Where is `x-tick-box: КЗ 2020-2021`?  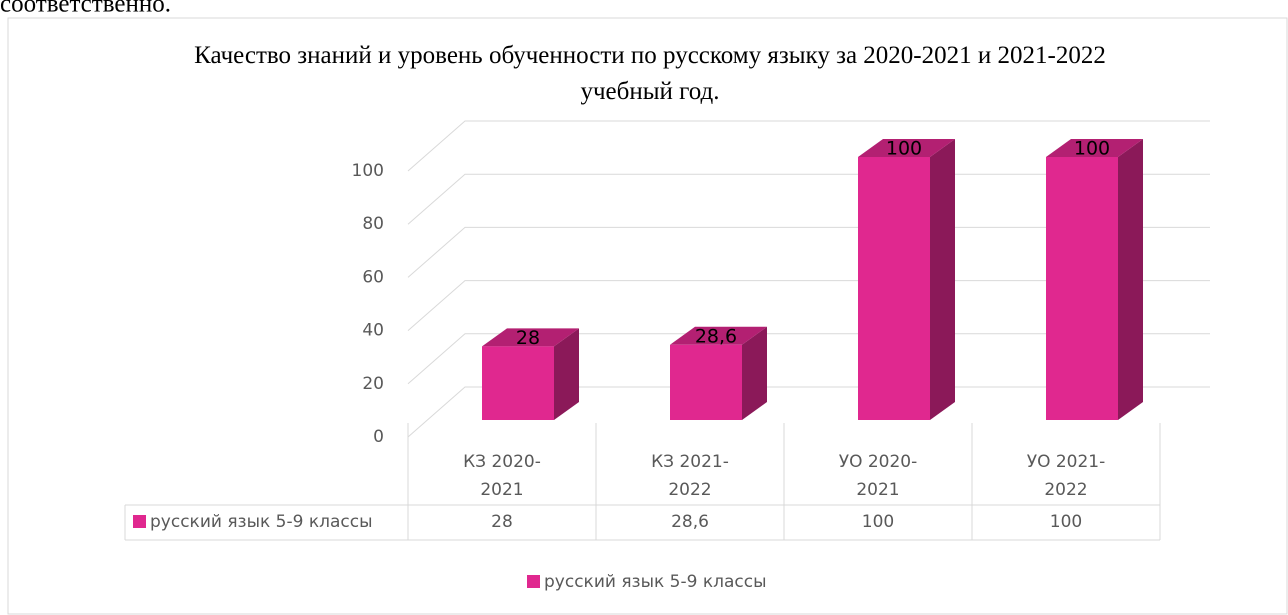
x-tick-box: КЗ 2020-2021 is located at coordinates (502, 476).